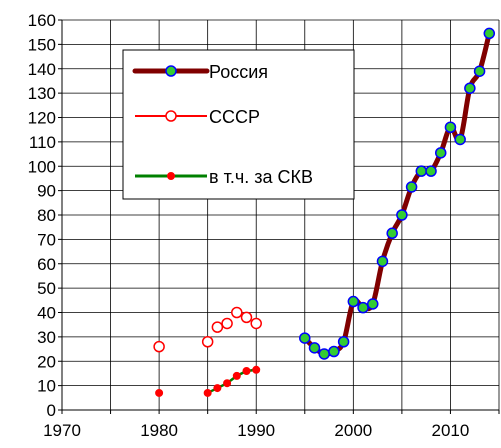 The width and height of the screenshot is (501, 448). Describe the element at coordinates (256, 430) in the screenshot. I see `x-tick-label: 1990` at that location.